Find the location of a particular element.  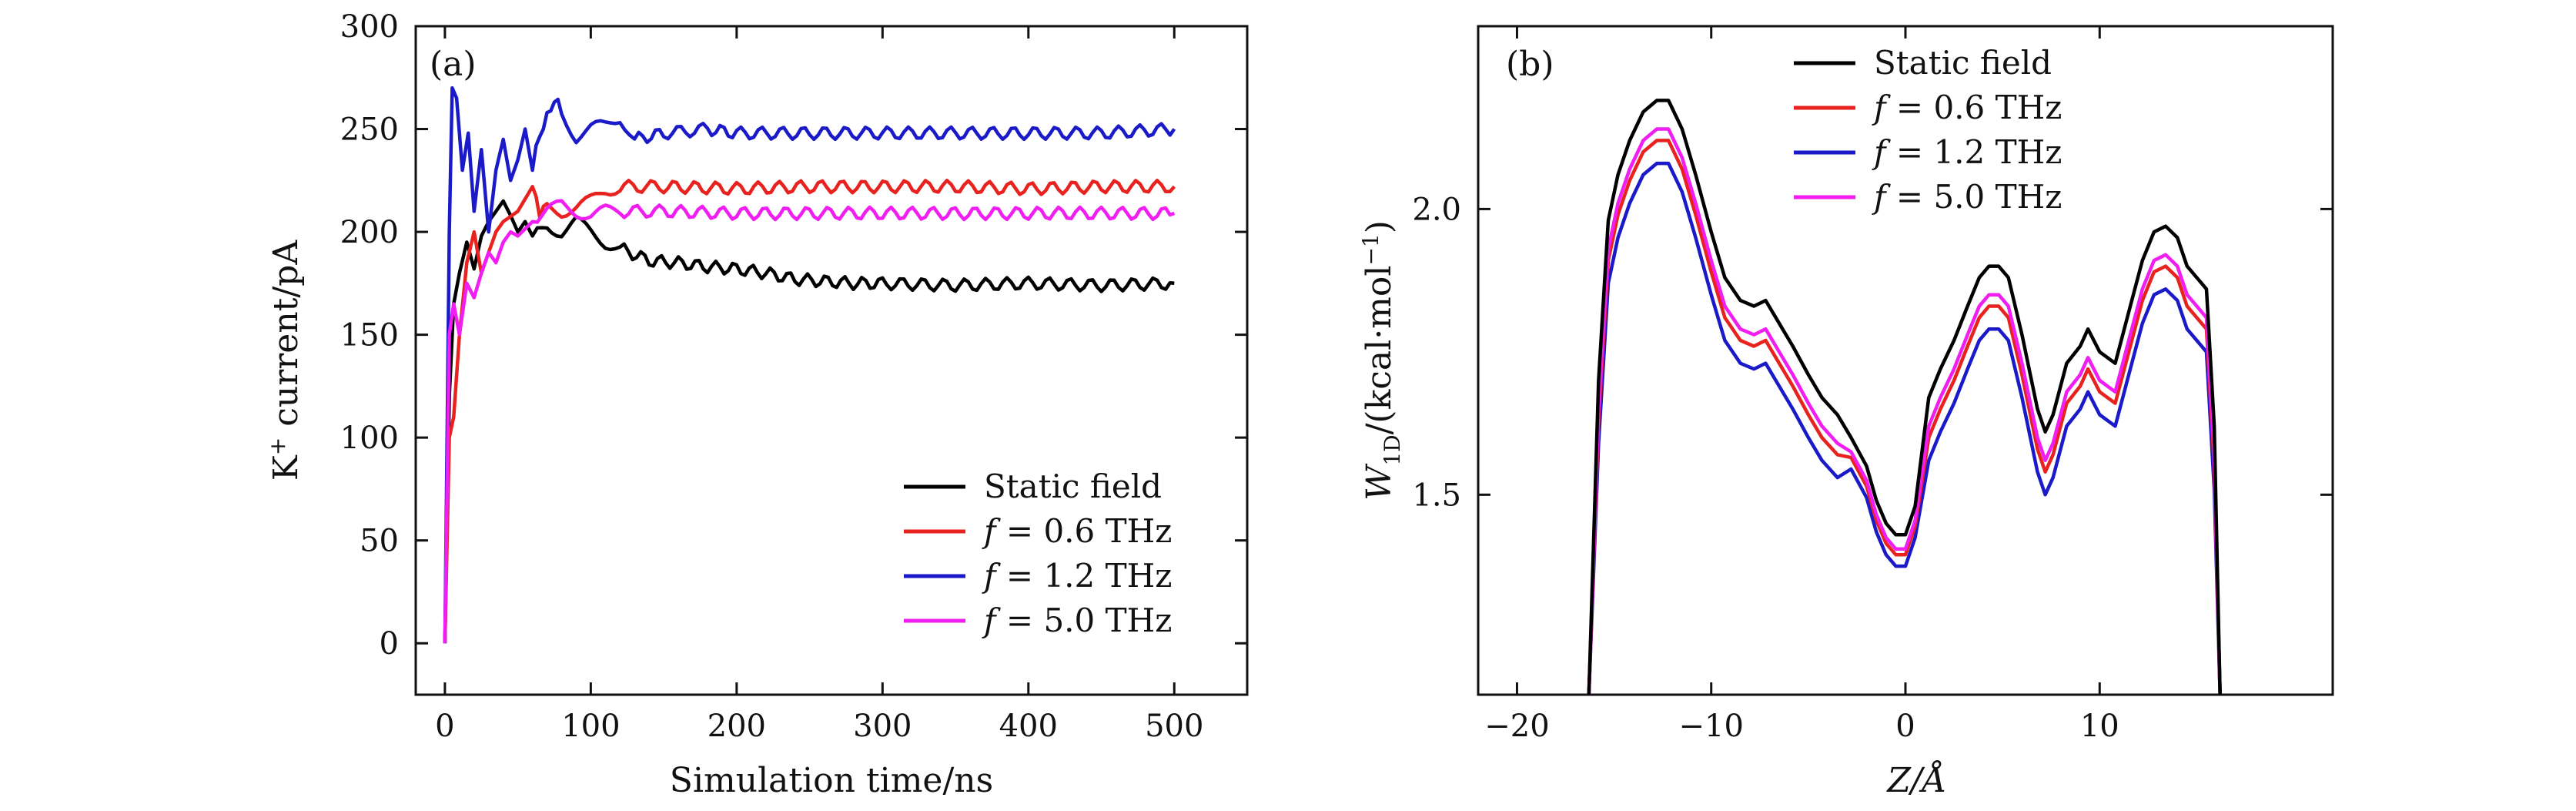

panel-a-xtick-label: 500 is located at coordinates (1174, 726).